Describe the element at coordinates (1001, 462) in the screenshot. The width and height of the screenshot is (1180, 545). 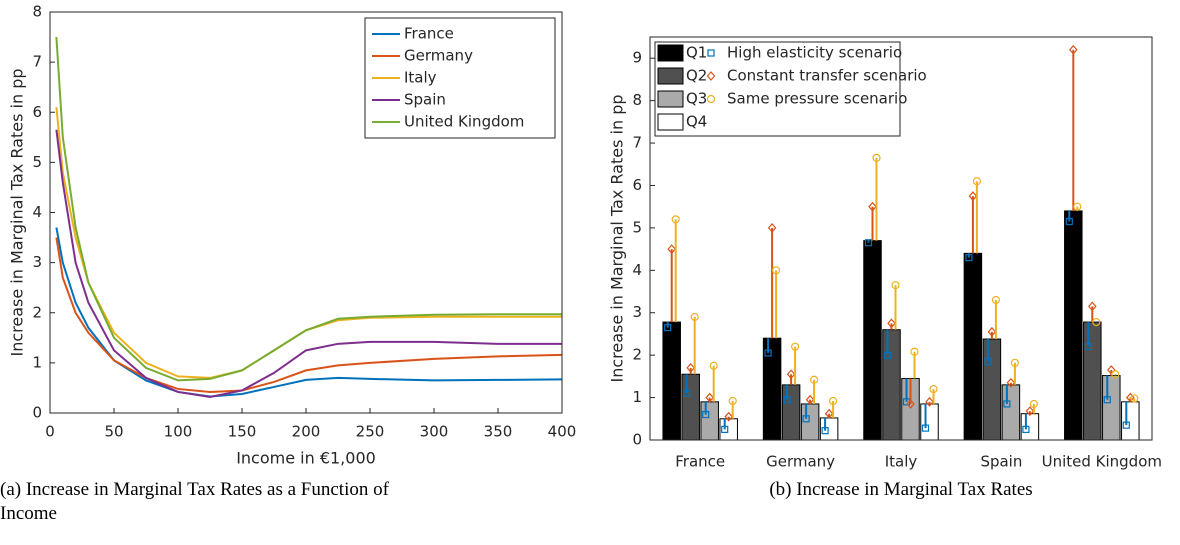
I see `x-tick-label: Spain` at that location.